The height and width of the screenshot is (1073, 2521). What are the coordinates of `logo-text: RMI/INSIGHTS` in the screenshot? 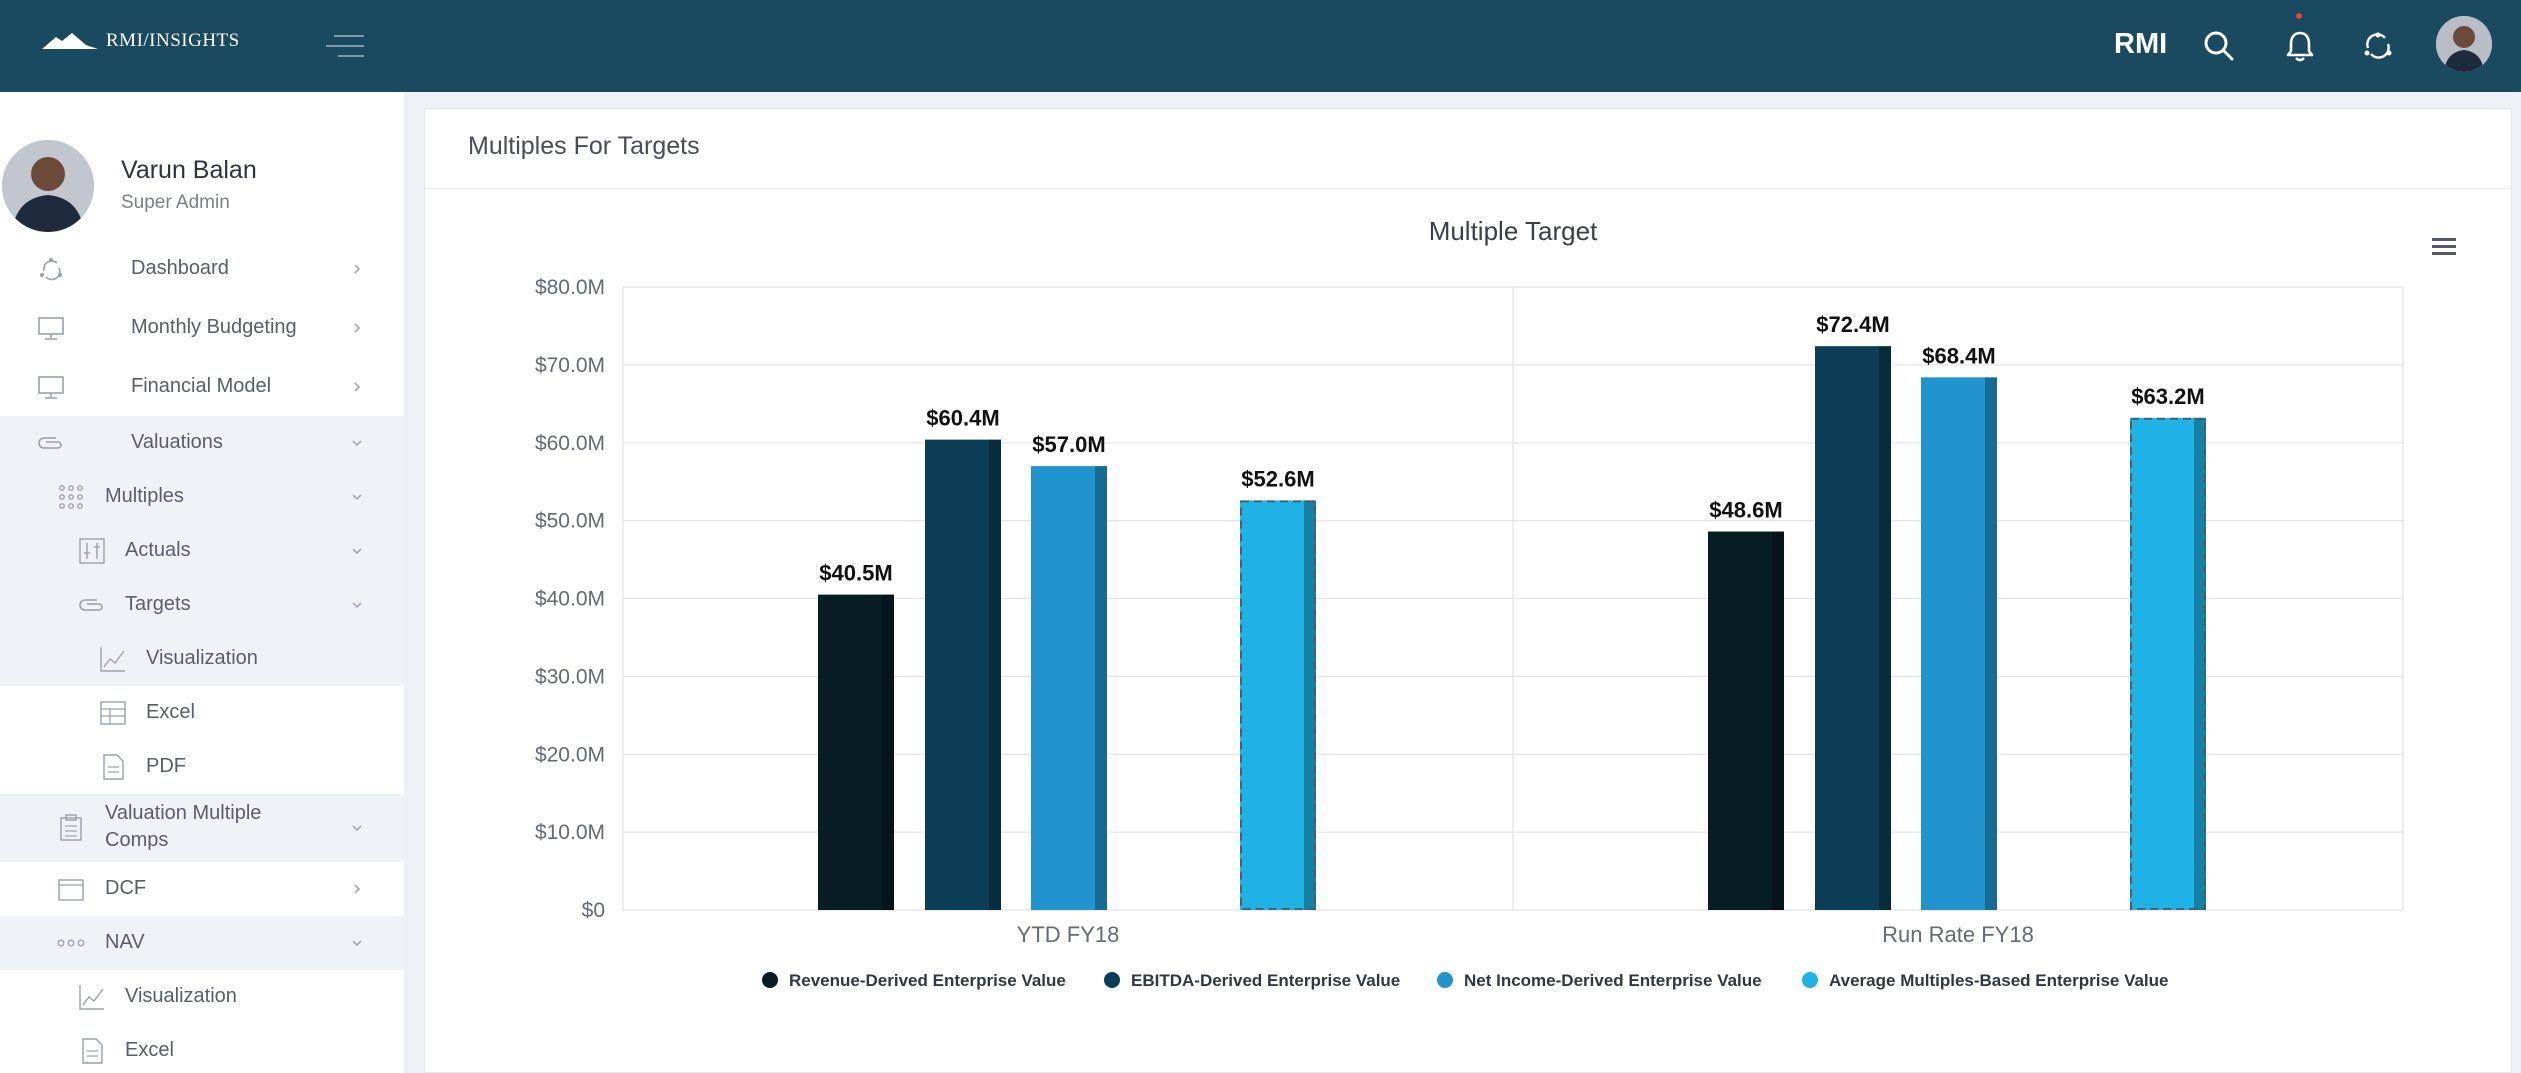 It's located at (173, 40).